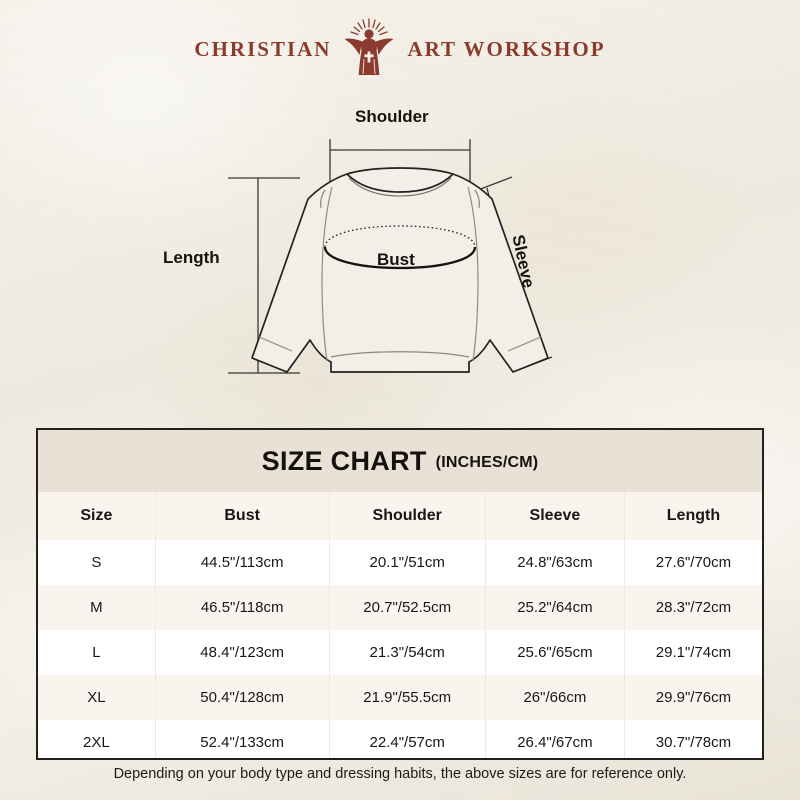 This screenshot has width=800, height=800. I want to click on sweatshirt-technical-drawing, so click(390, 256).